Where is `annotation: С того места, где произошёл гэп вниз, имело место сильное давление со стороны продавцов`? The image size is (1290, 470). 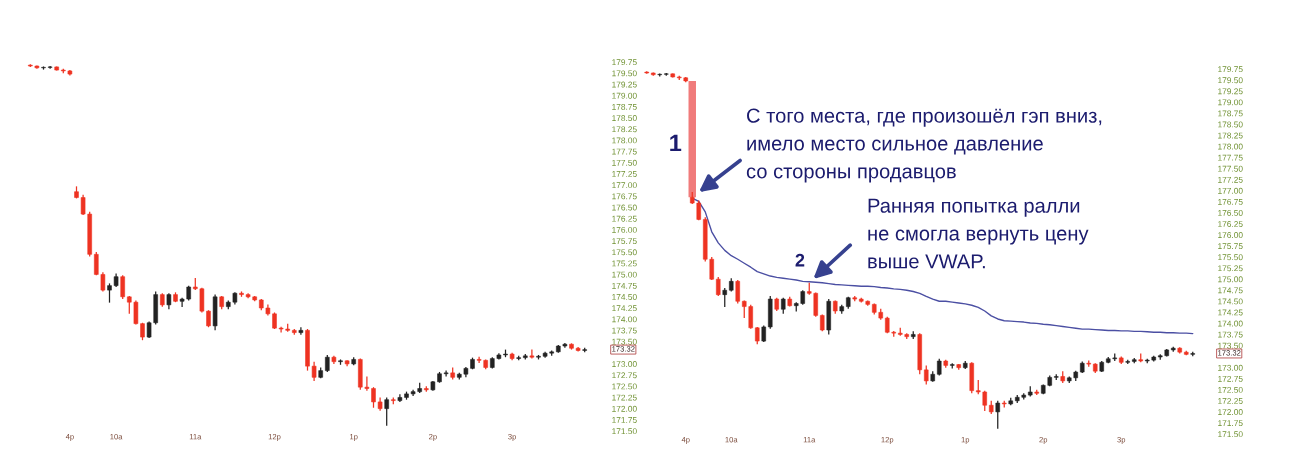
annotation: С того места, где произошёл гэп вниз, имело место сильное давление со стороны продавцов is located at coordinates (924, 145).